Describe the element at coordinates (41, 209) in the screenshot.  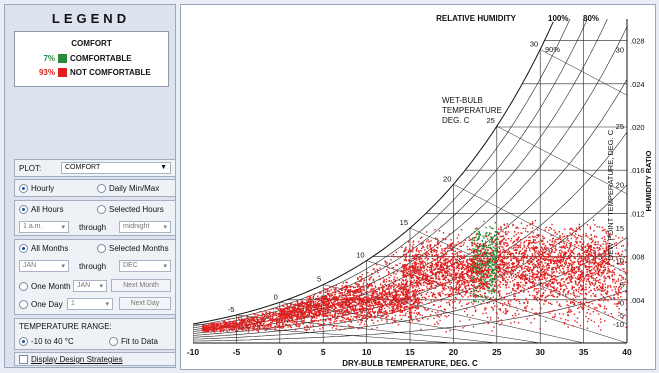
I see `all-hours-radio: All Hours` at that location.